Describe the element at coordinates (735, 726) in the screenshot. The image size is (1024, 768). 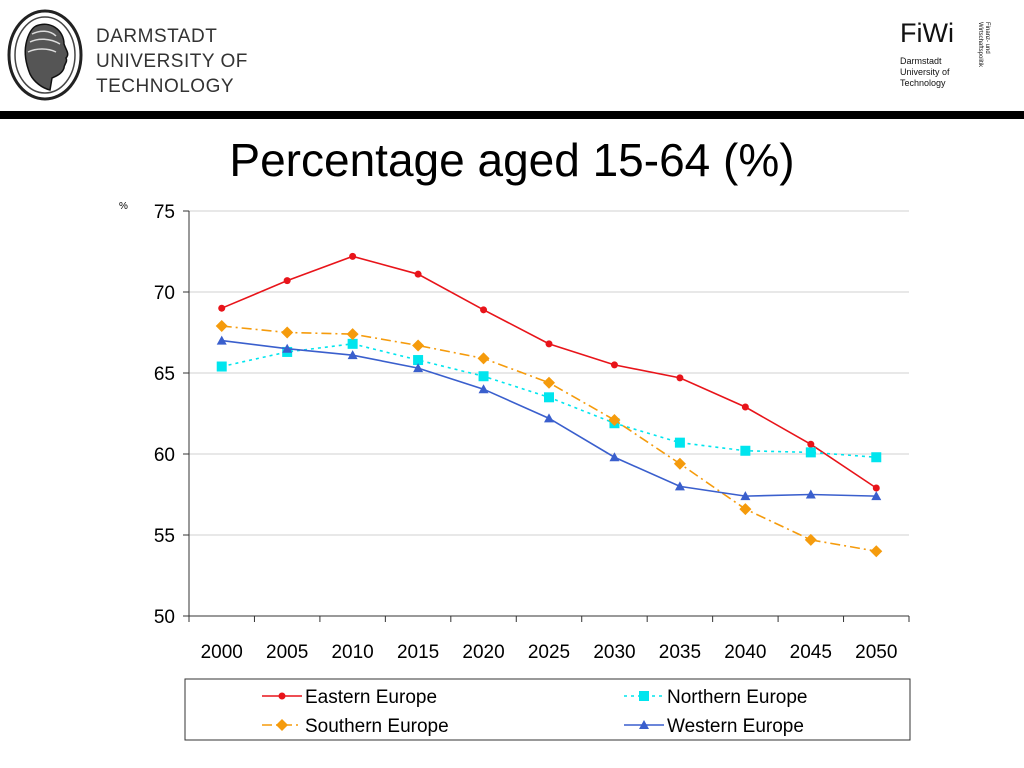
I see `legend-label-western-europe: Western Europe` at that location.